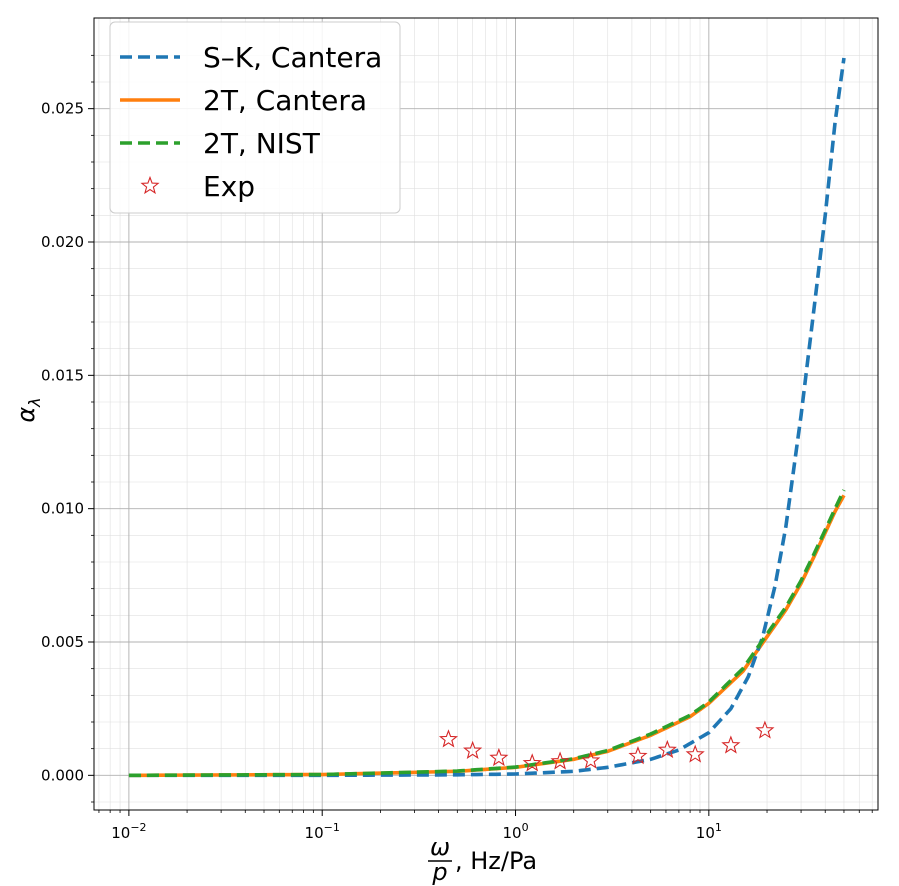 This screenshot has width=899, height=886. What do you see at coordinates (62, 375) in the screenshot?
I see `y-tick-label: 0.015` at bounding box center [62, 375].